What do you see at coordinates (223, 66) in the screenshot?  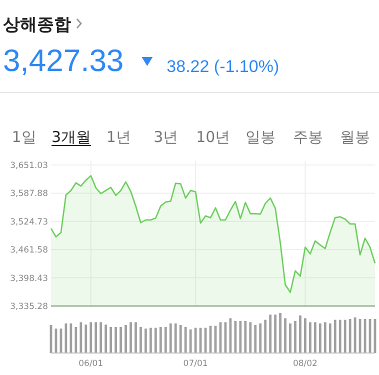 I see `annotation: 38.22 (-1.10%)` at bounding box center [223, 66].